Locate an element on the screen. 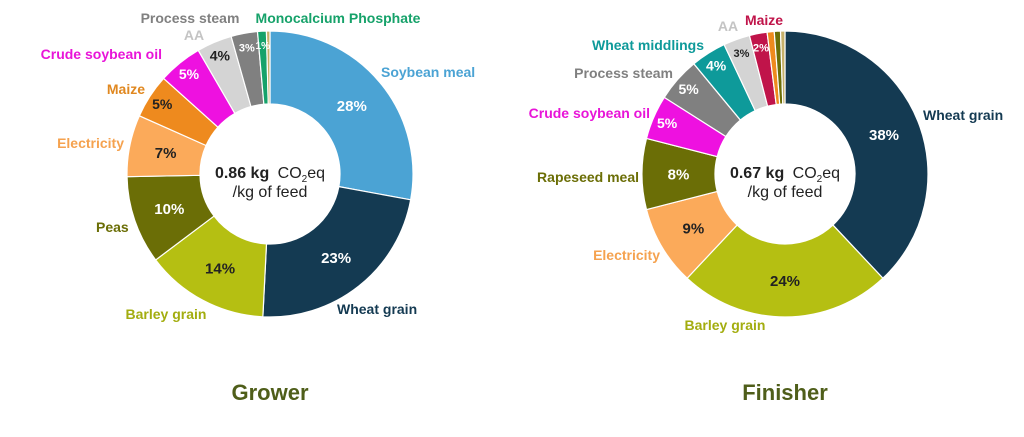 The image size is (1024, 437). grower-category-label-7: AA is located at coordinates (194, 35).